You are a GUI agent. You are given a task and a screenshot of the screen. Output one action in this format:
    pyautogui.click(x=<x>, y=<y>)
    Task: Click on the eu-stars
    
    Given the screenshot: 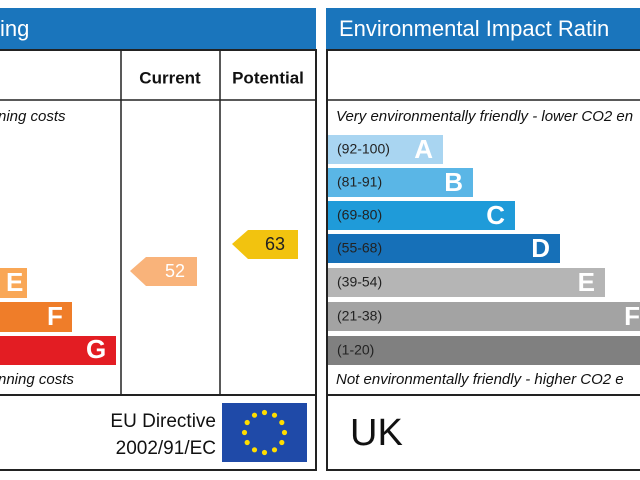 What is the action you would take?
    pyautogui.click(x=264, y=432)
    